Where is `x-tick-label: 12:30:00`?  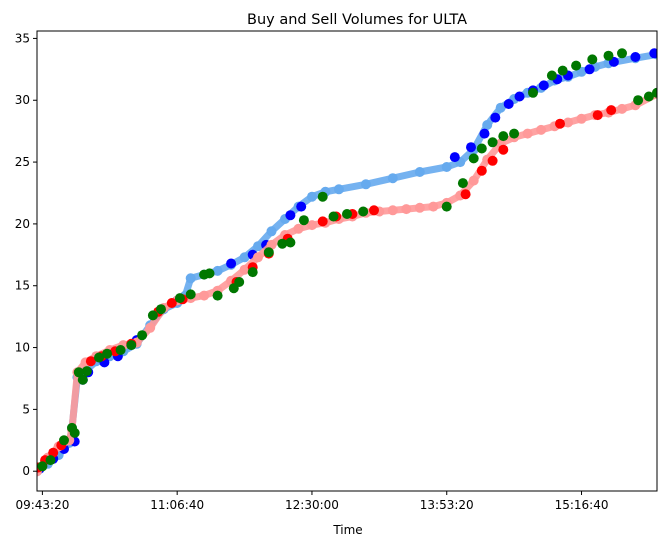
x-tick-label: 12:30:00 is located at coordinates (312, 505).